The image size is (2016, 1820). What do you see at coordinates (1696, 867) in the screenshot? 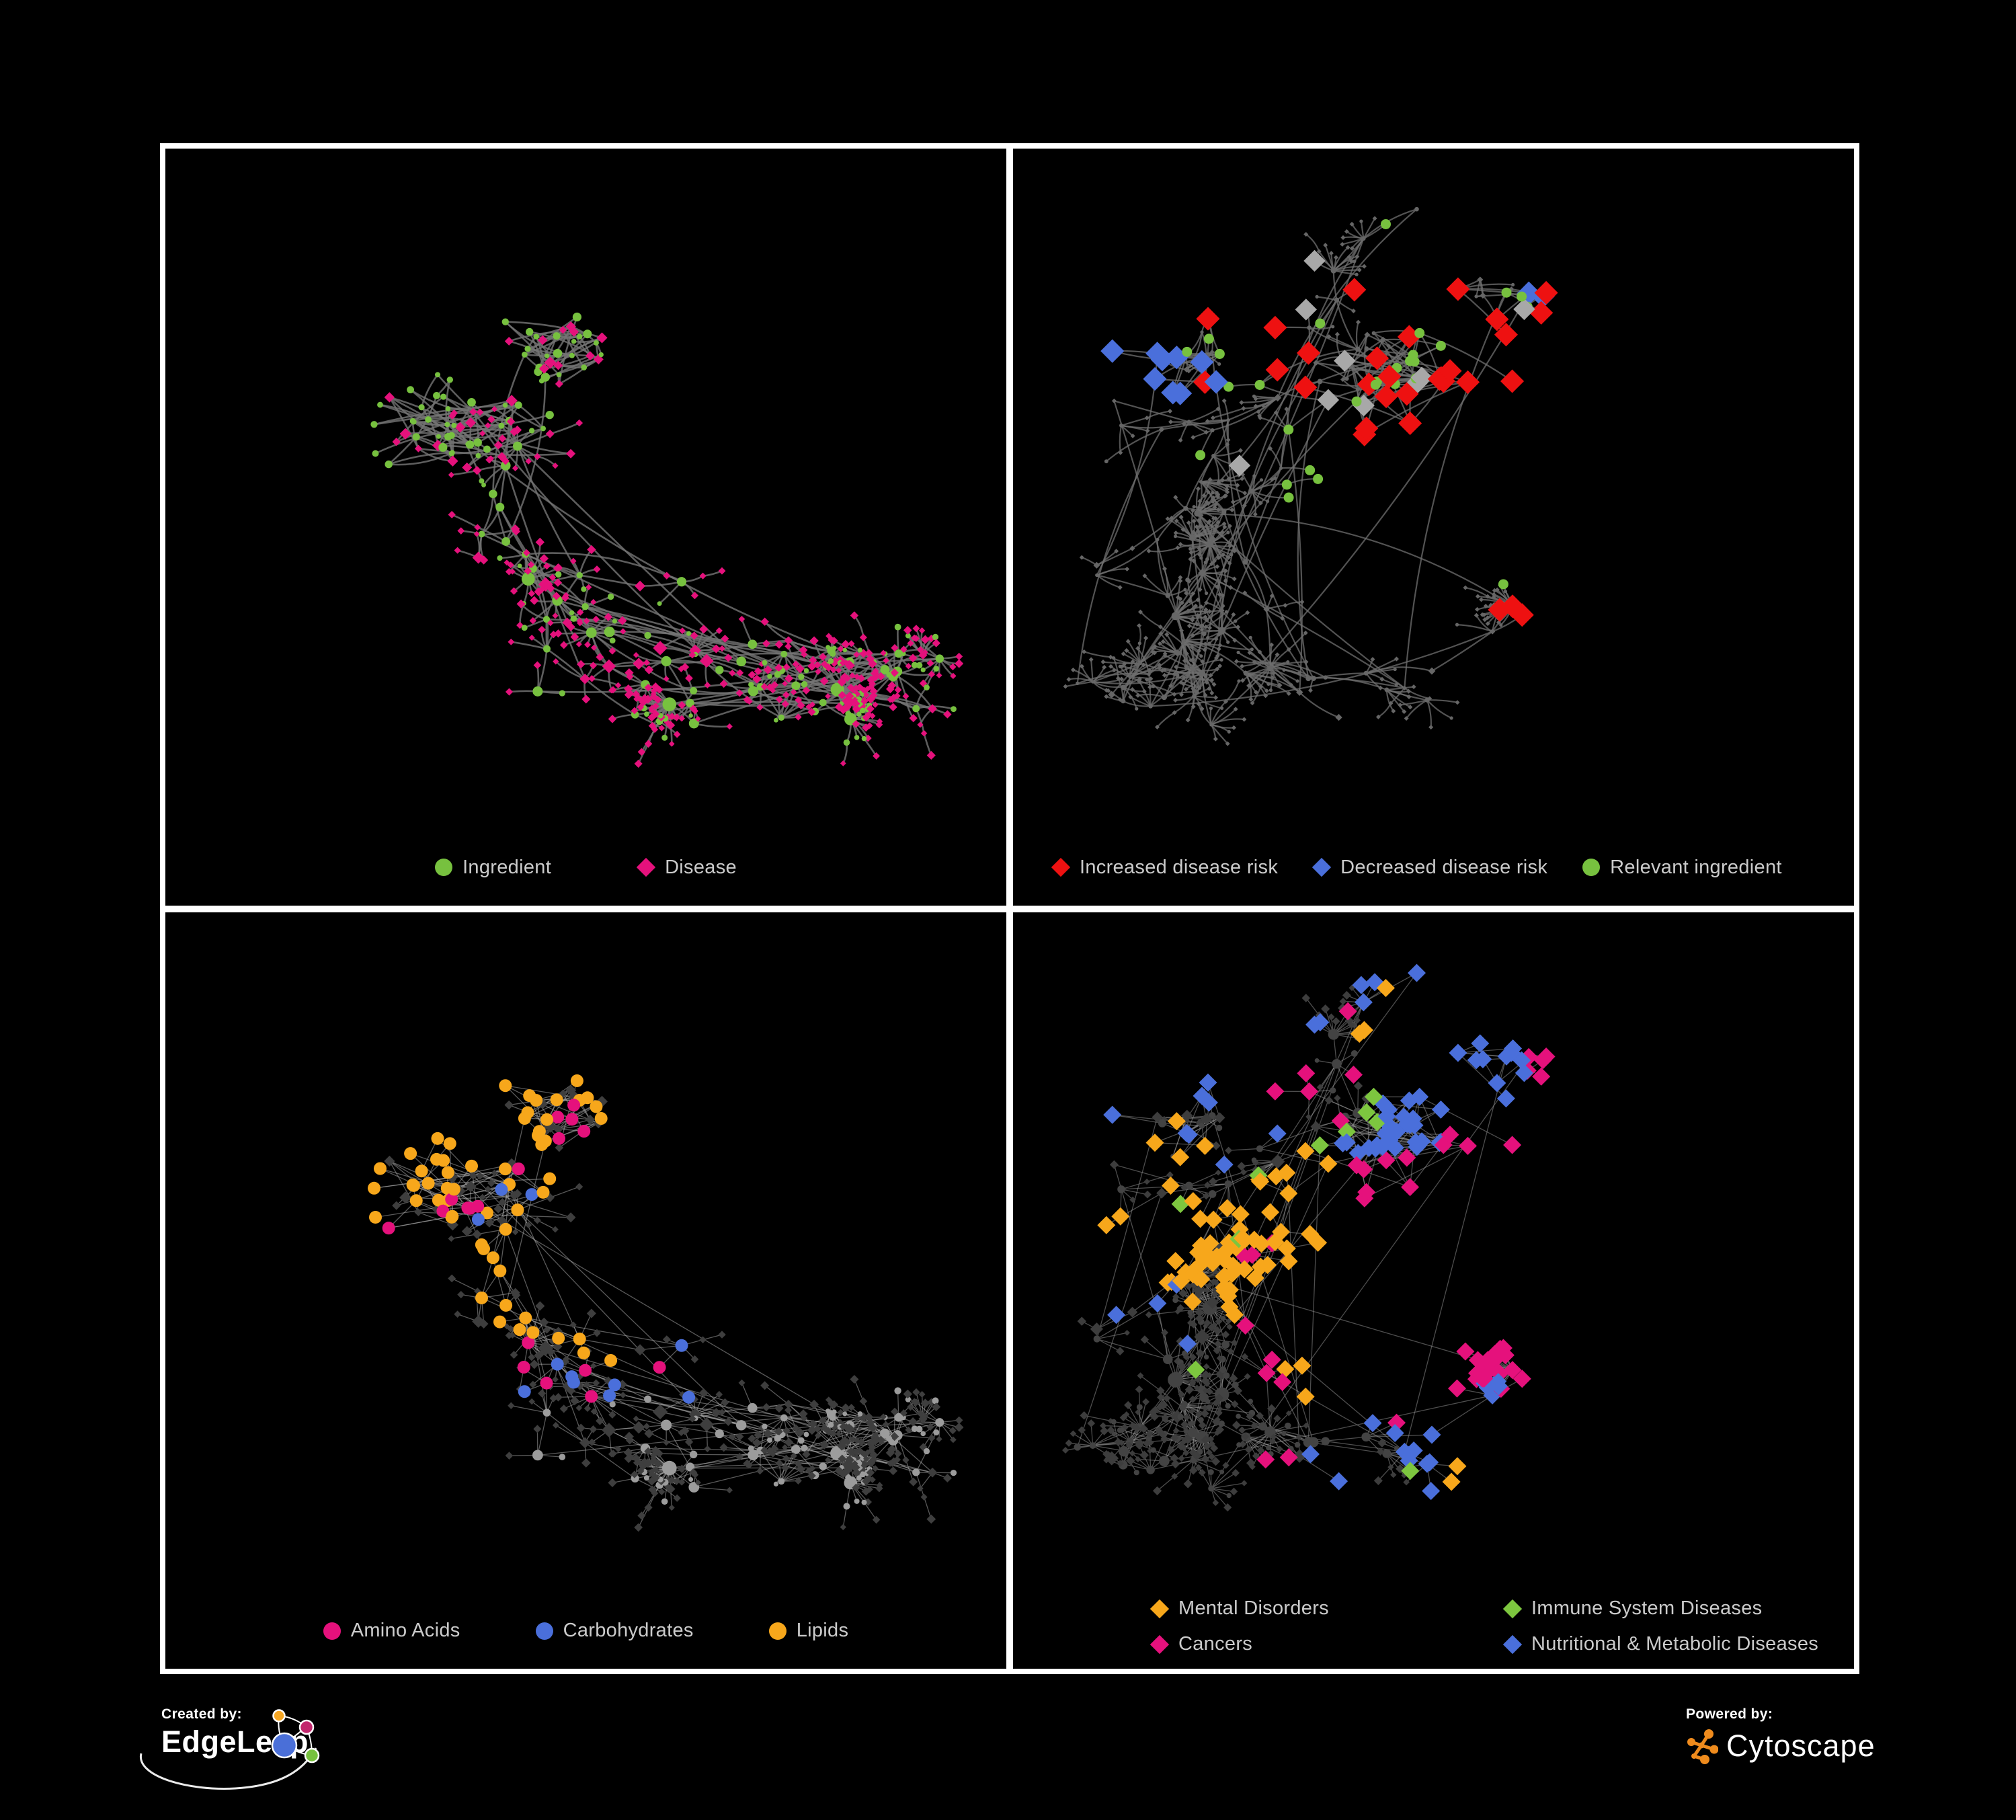
I see `legend-label: Relevant ingredient` at bounding box center [1696, 867].